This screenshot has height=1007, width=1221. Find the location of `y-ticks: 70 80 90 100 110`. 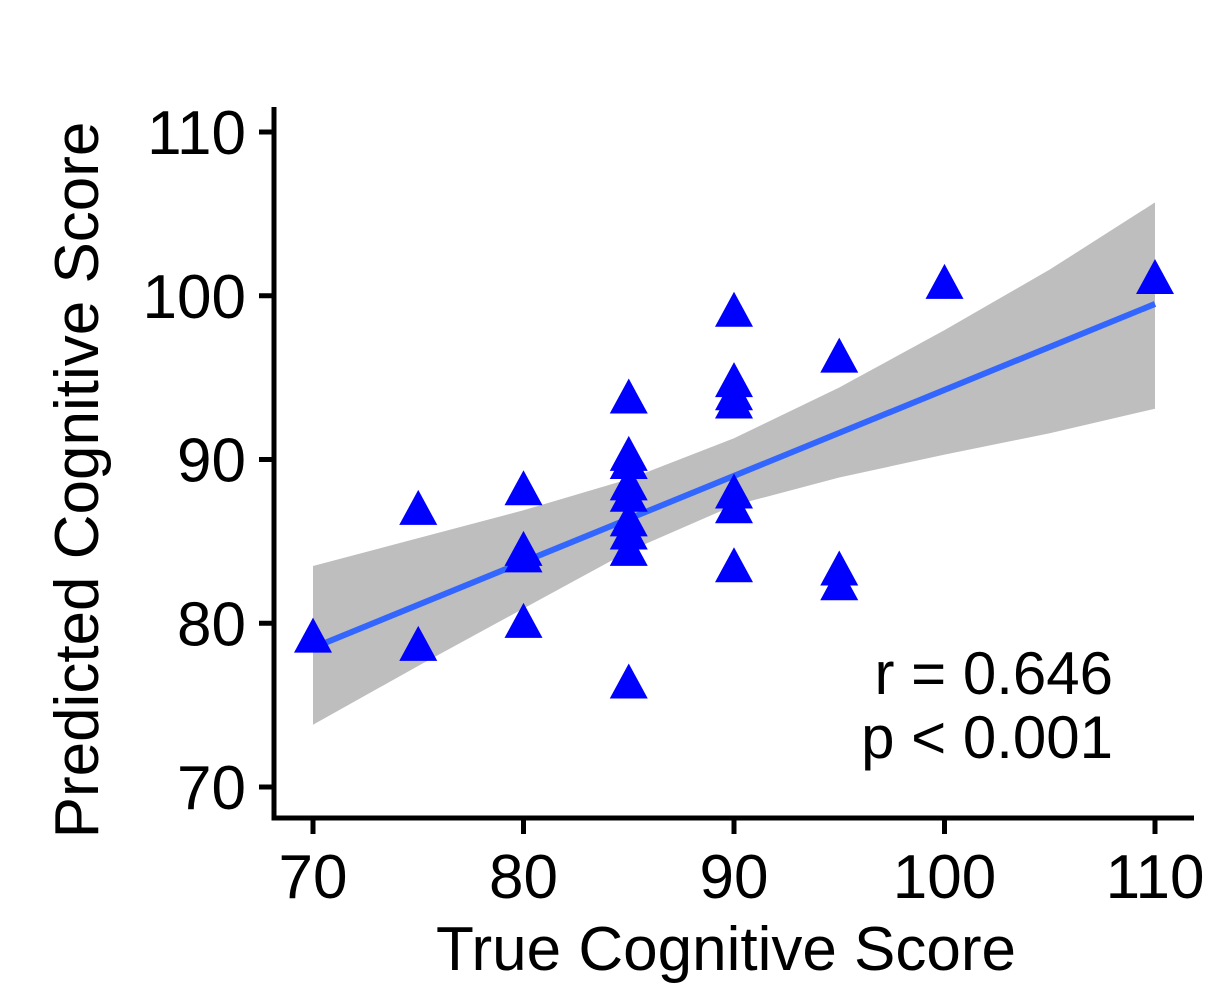

y-ticks: 70 80 90 100 110 is located at coordinates (208, 461).